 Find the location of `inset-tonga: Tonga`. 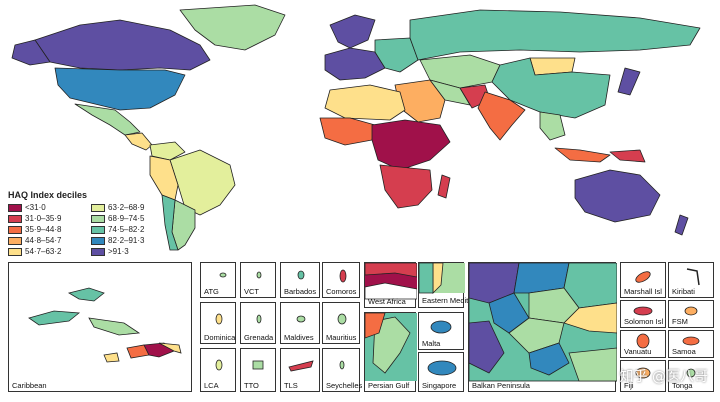

inset-tonga: Tonga is located at coordinates (691, 376).